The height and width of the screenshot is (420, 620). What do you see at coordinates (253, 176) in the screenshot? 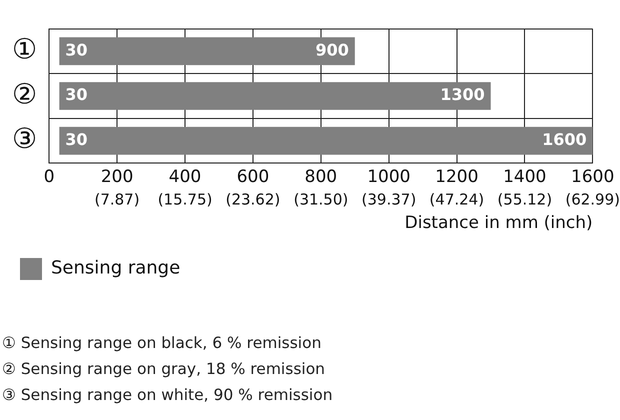
I see `x-tick-label: 600` at bounding box center [253, 176].